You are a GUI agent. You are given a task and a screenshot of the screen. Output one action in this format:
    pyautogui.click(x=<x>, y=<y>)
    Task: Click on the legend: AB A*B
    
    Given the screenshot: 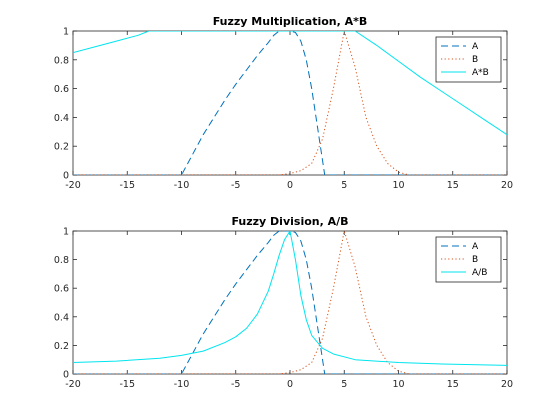 What is the action you would take?
    pyautogui.click(x=468, y=59)
    